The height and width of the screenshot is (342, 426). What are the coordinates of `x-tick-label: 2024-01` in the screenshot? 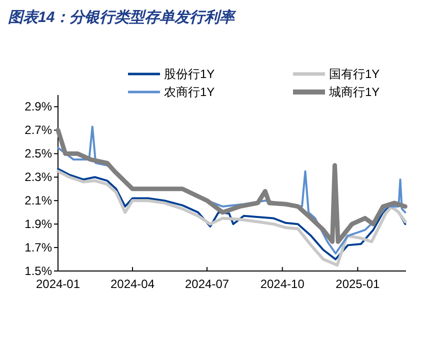 It's located at (58, 284).